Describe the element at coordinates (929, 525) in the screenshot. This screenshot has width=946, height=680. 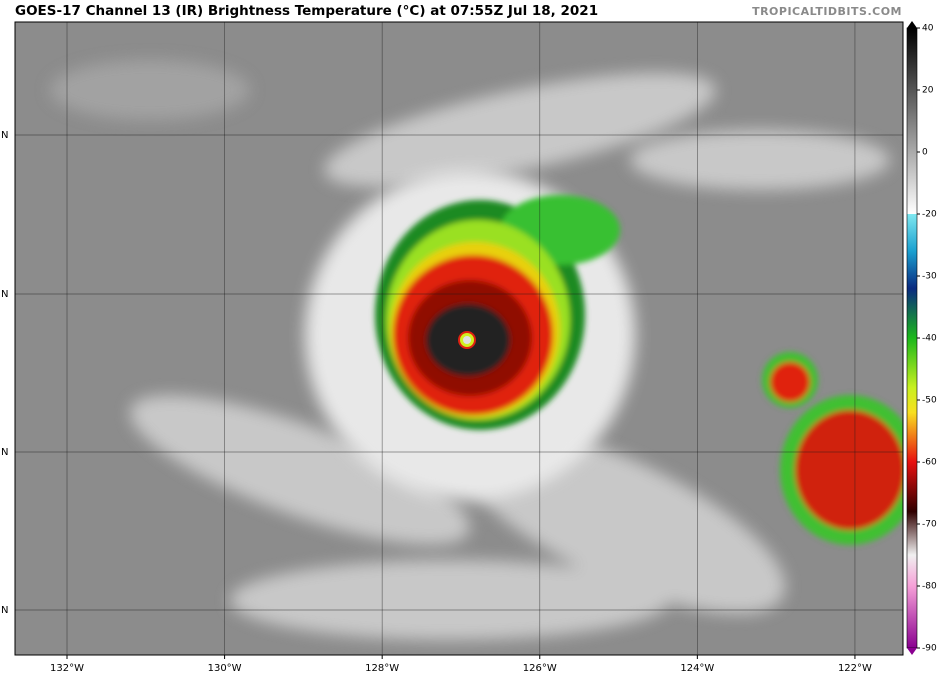
I see `colorbar-label: -70` at that location.